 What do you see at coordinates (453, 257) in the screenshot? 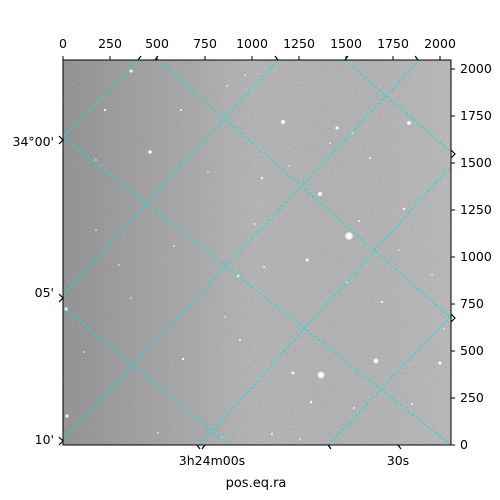
I see `right-axis` at bounding box center [453, 257].